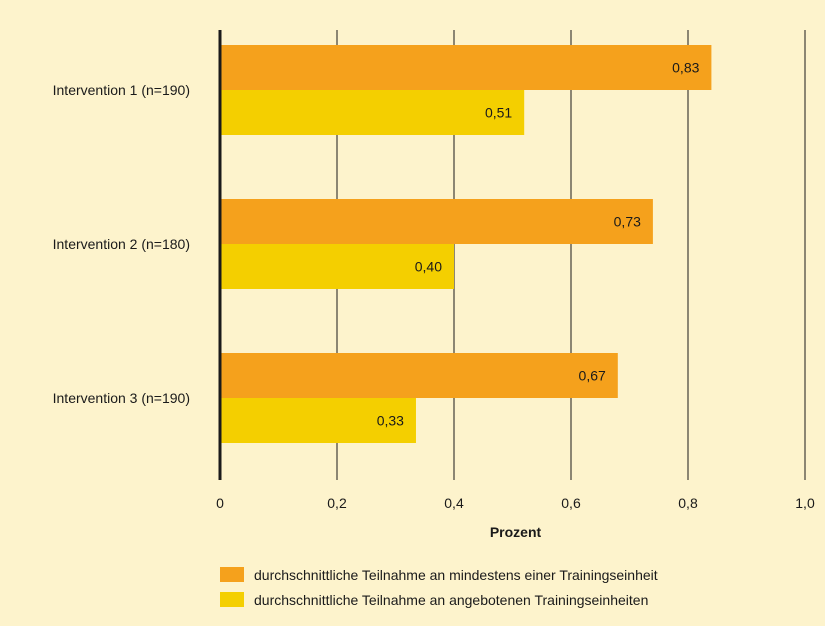  Describe the element at coordinates (571, 503) in the screenshot. I see `x-tick-label: 0,6` at that location.